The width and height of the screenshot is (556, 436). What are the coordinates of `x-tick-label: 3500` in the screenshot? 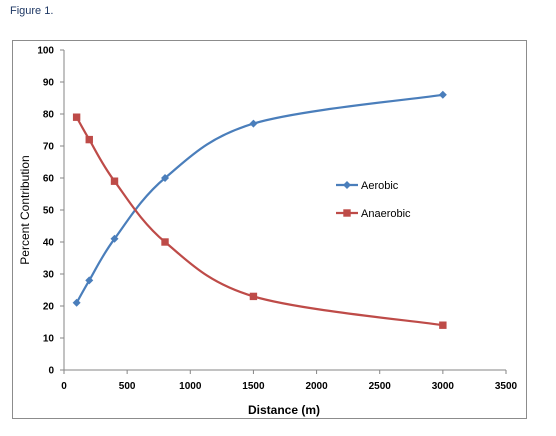 It's located at (506, 386).